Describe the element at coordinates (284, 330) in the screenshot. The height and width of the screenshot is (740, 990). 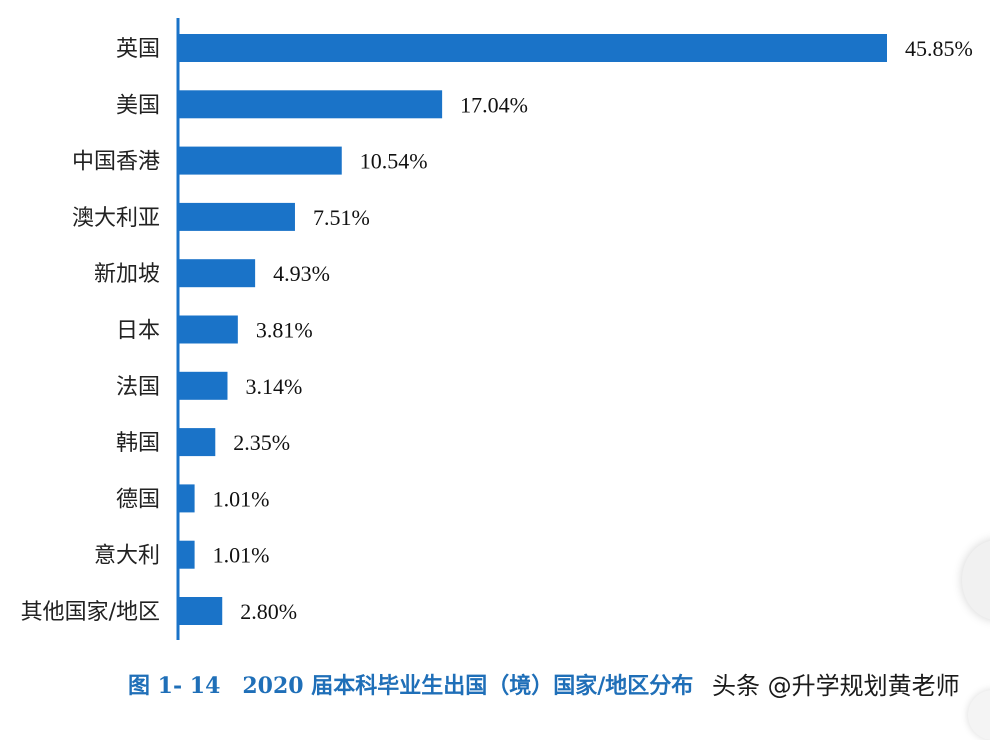
I see `value-label: 3.81%` at that location.